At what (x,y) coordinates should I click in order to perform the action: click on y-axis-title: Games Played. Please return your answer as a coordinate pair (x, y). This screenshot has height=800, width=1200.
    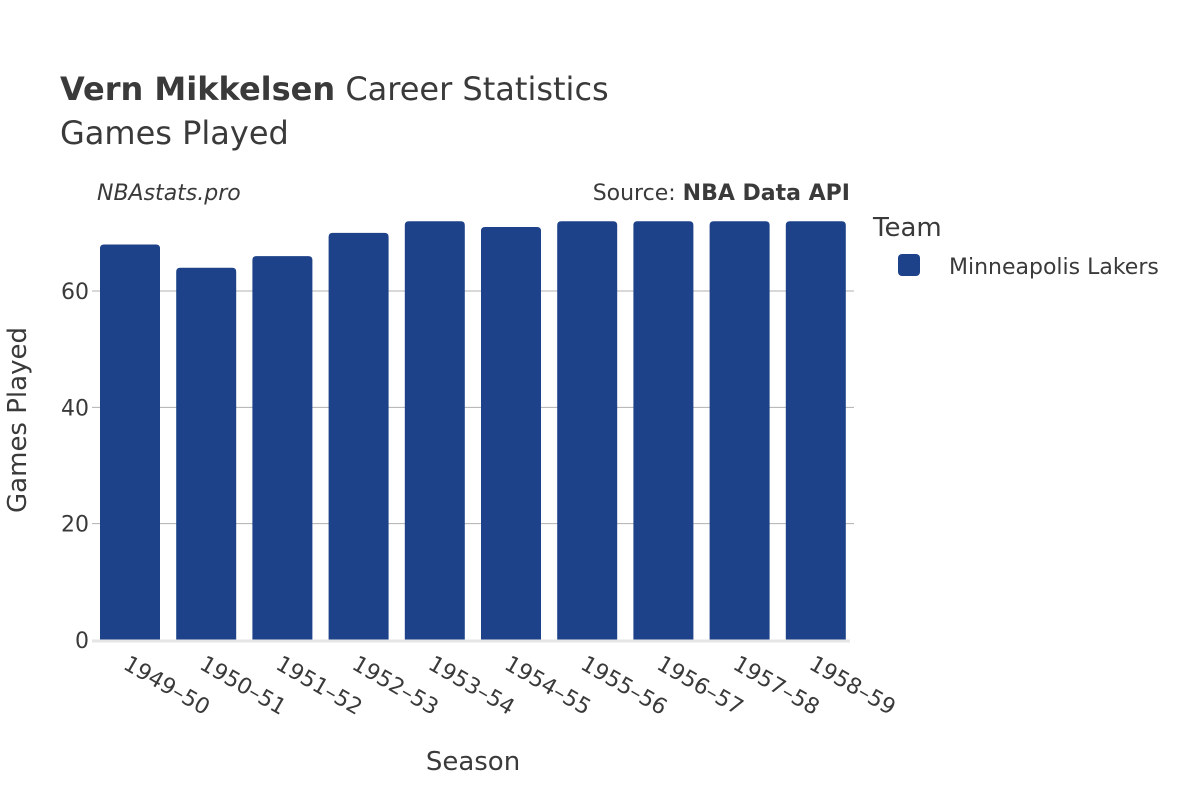
    Looking at the image, I should click on (18, 420).